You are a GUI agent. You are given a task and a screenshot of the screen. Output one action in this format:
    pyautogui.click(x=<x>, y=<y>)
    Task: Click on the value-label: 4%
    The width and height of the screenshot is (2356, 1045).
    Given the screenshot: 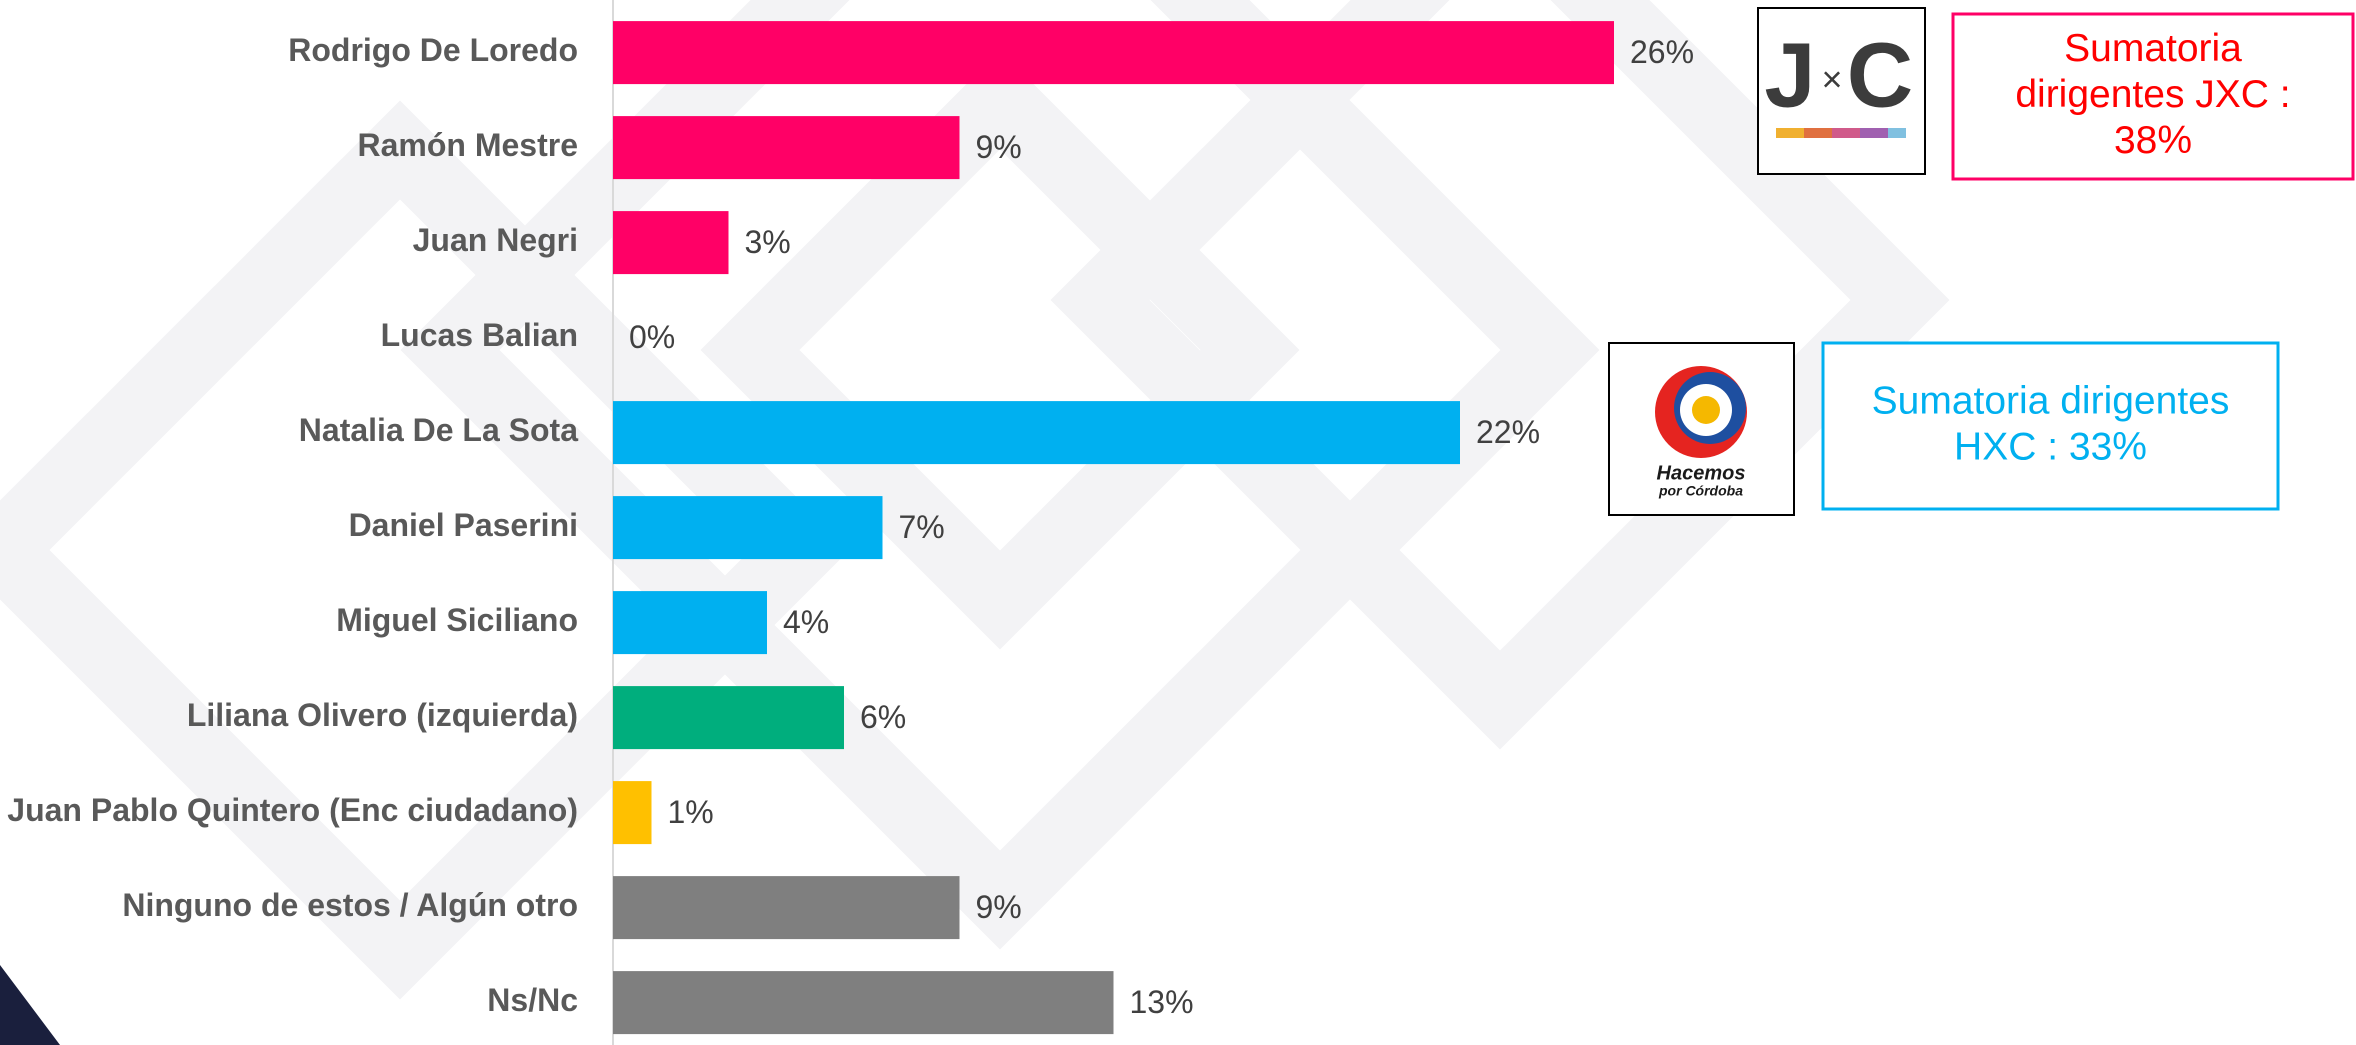 What is the action you would take?
    pyautogui.click(x=806, y=622)
    